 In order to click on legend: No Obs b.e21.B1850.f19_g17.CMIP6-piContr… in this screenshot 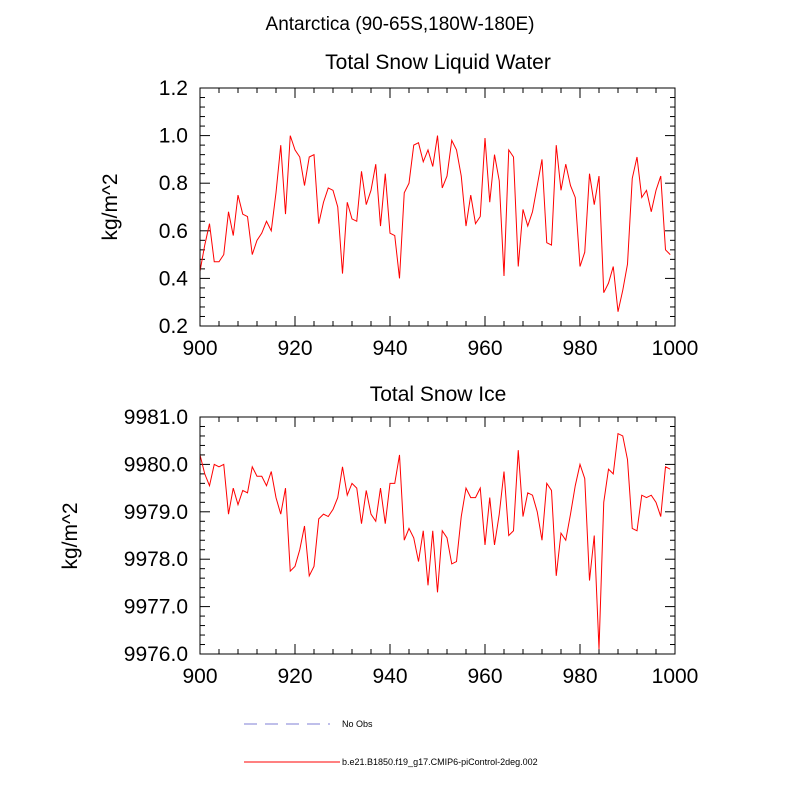, I will do `click(391, 743)`.